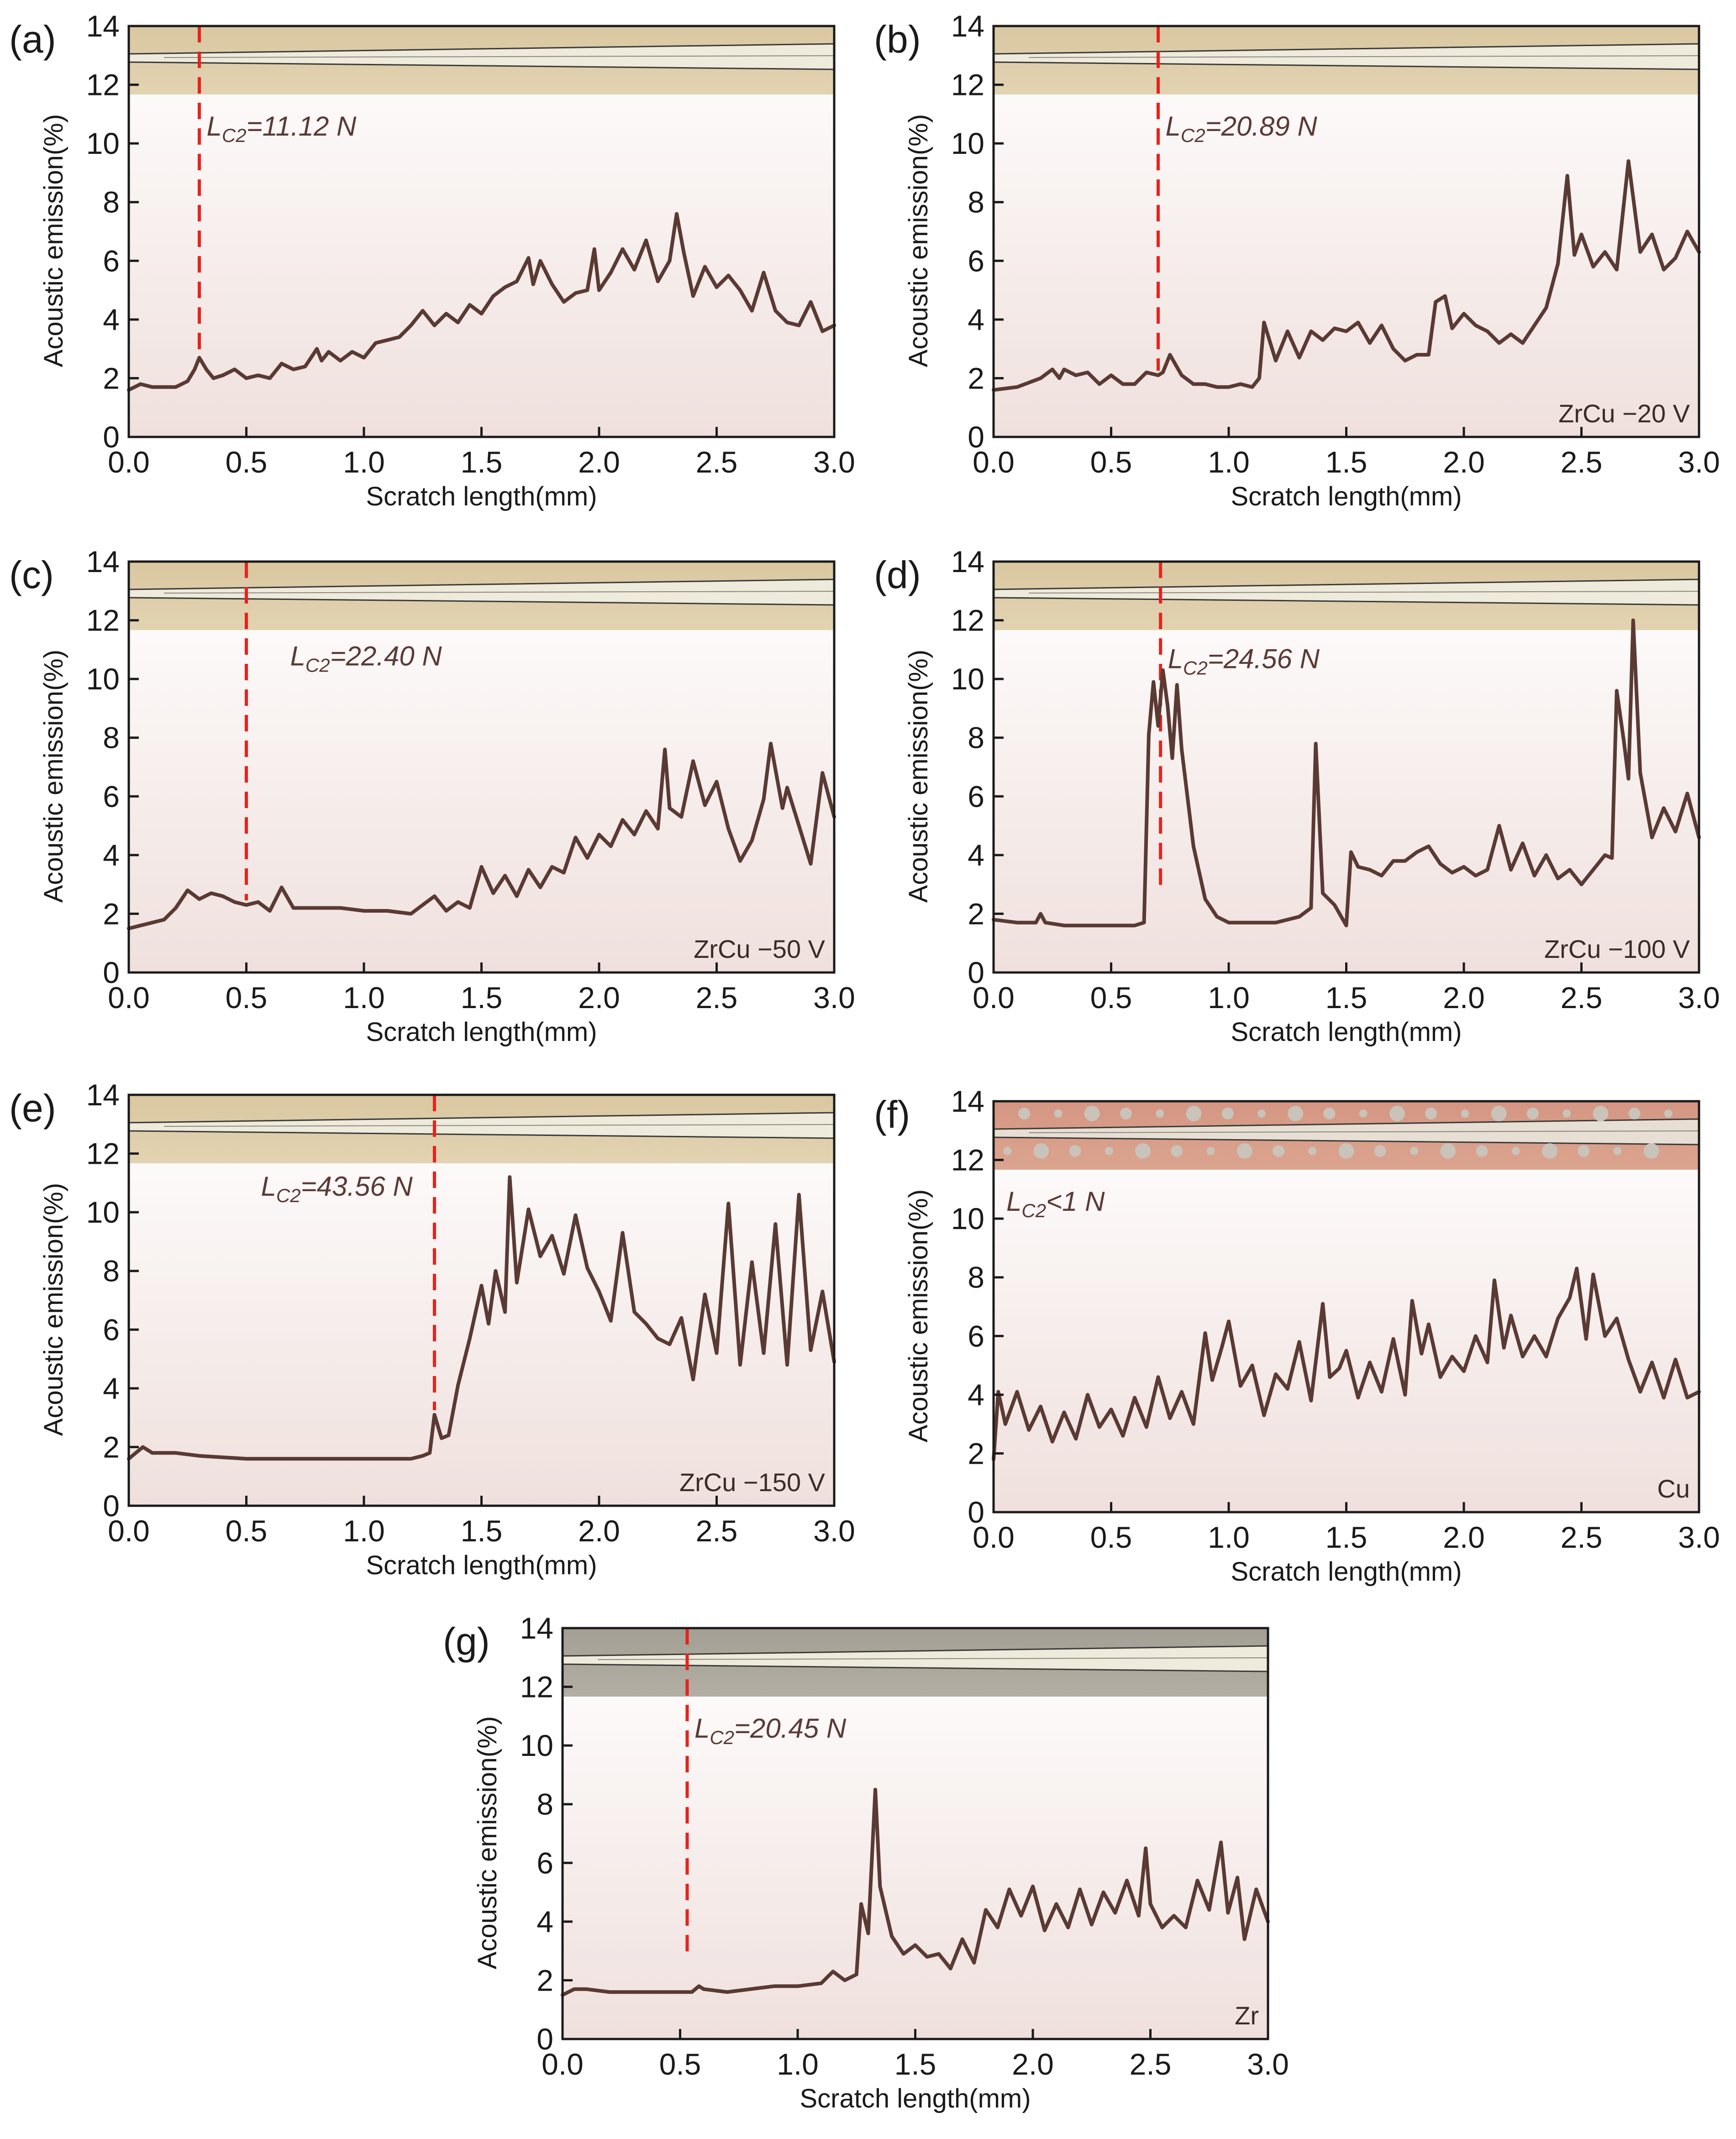 The image size is (1736, 2139). I want to click on panel-label: (c), so click(31, 575).